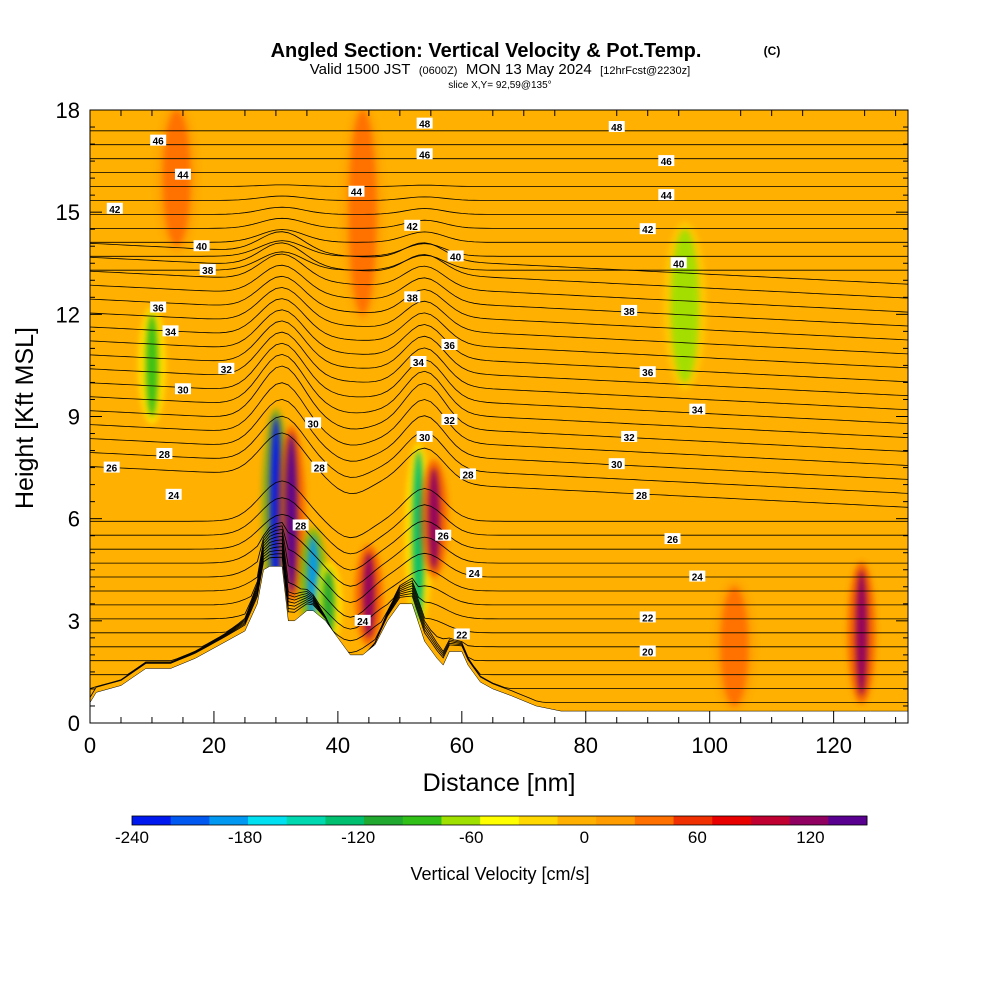  What do you see at coordinates (499, 820) in the screenshot?
I see `colorbar-frame` at bounding box center [499, 820].